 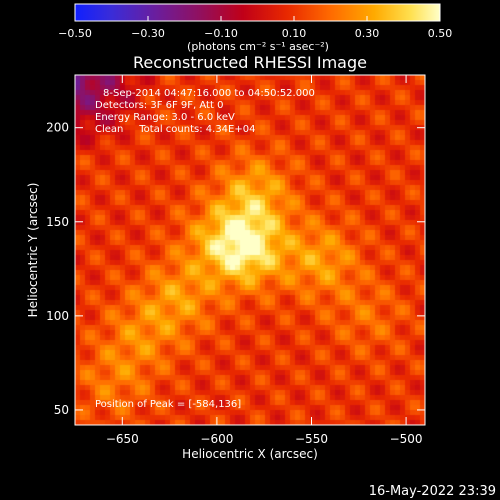 What do you see at coordinates (148, 33) in the screenshot?
I see `colorbar-tick-label: −0.30` at bounding box center [148, 33].